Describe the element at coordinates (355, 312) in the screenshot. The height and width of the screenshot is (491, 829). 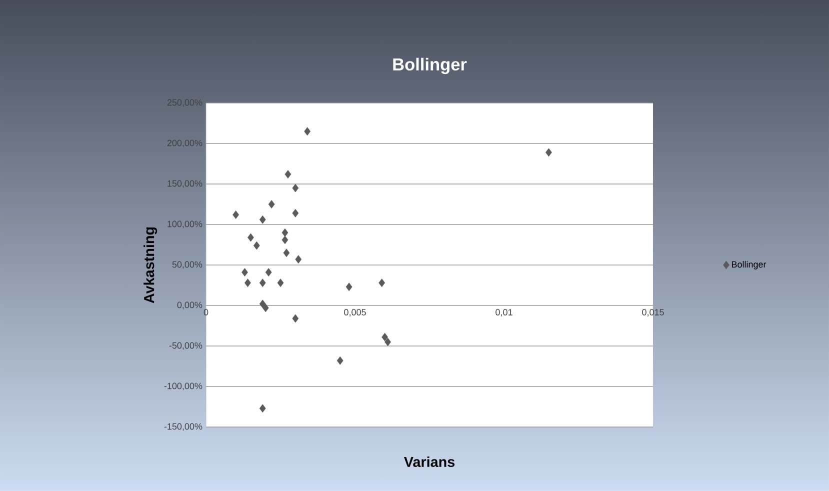
I see `x-tick-label: 0,005` at that location.